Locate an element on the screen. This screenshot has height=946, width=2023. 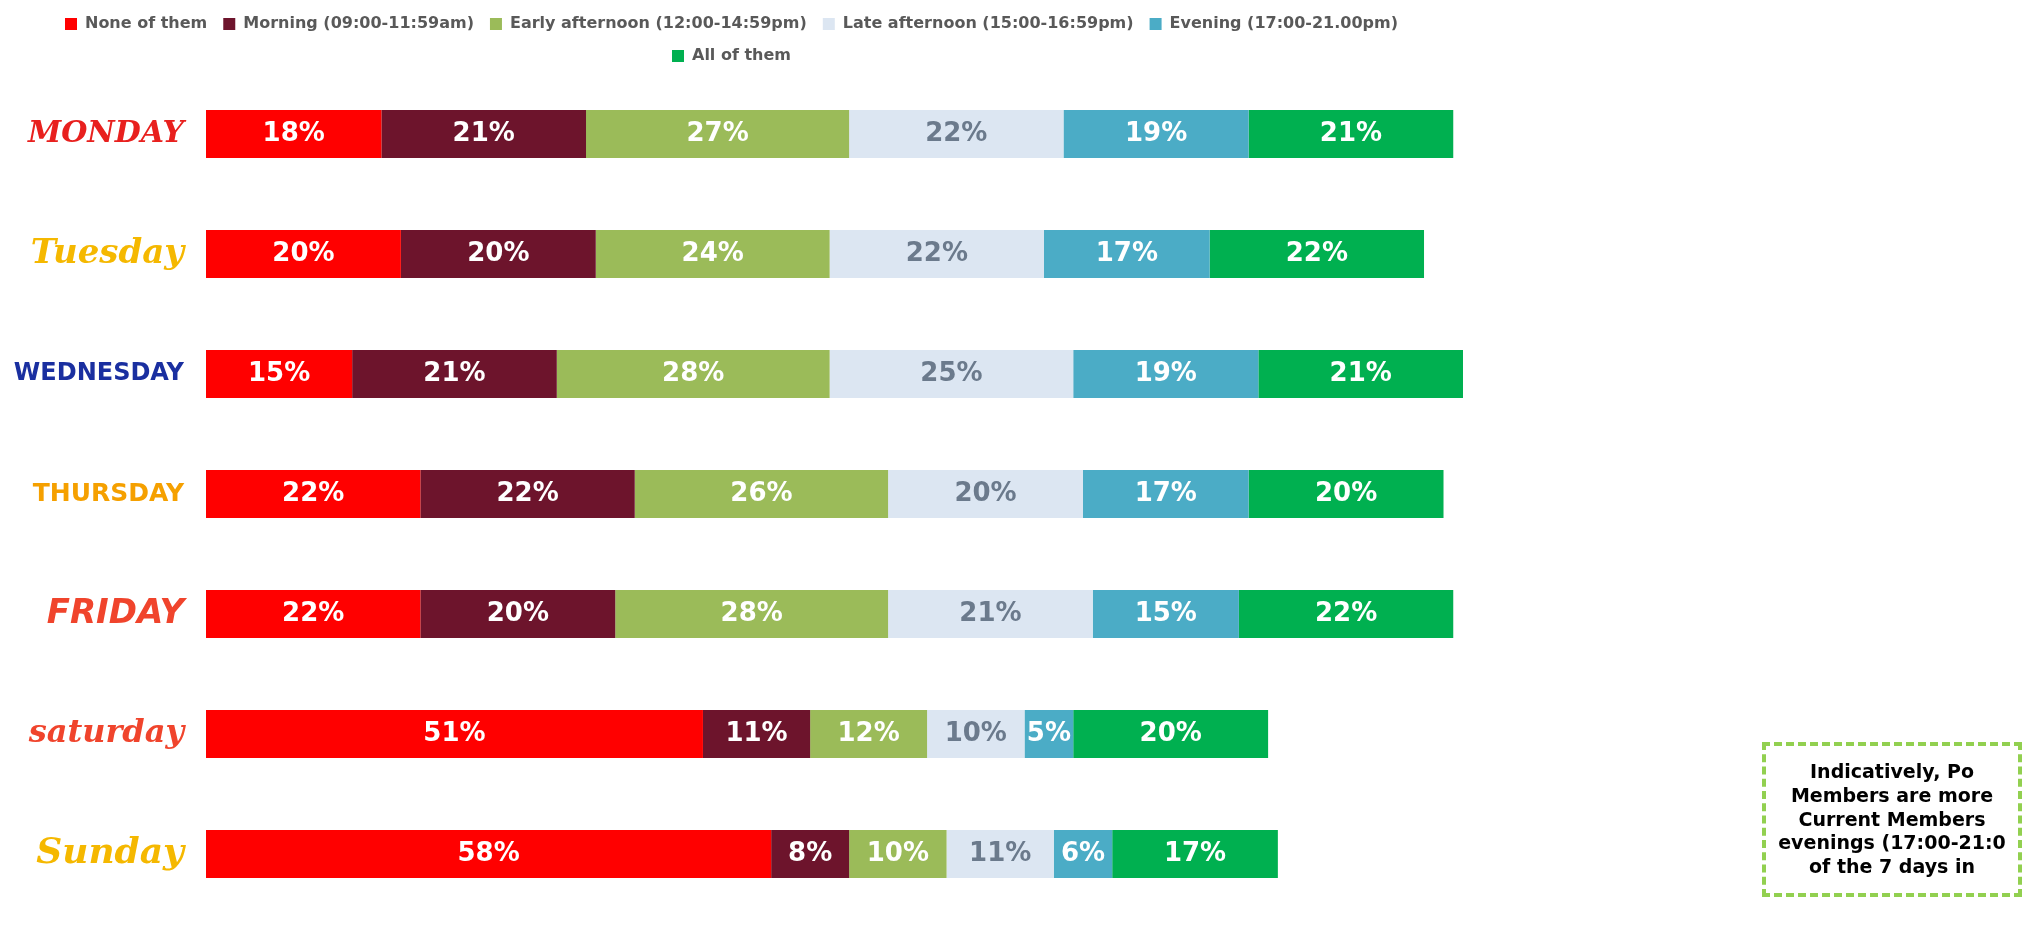
text: Indicatively, Po Members are more Current Members evenings (17:00-21:0 of the 7 days in is located at coordinates (1892, 819).